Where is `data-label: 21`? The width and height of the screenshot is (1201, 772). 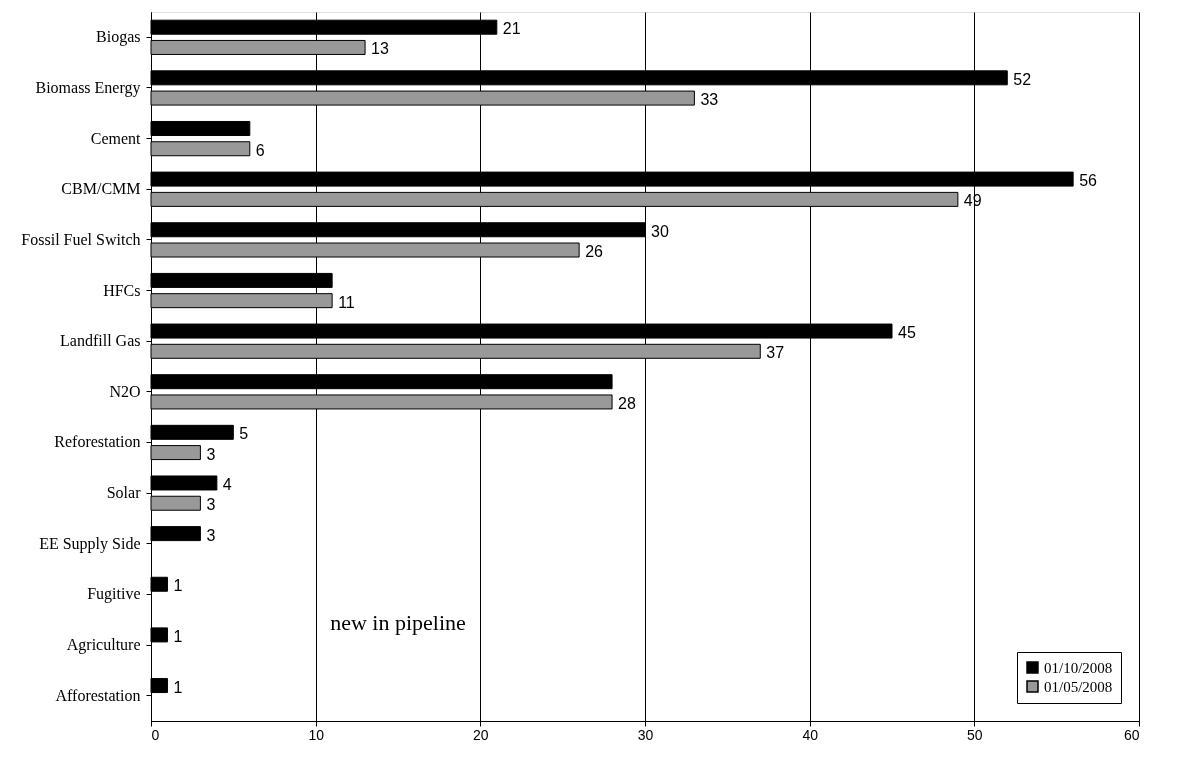 data-label: 21 is located at coordinates (511, 29).